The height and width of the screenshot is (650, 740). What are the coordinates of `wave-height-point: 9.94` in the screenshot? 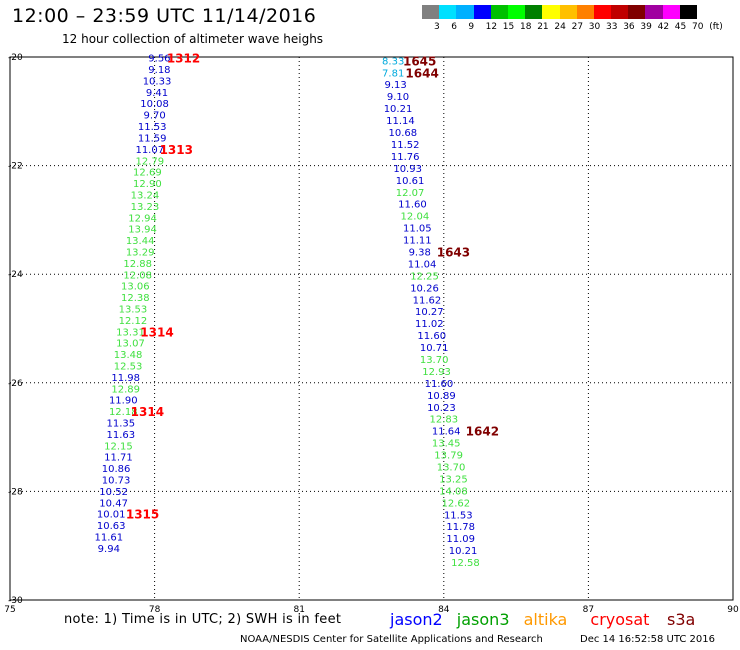 It's located at (109, 549).